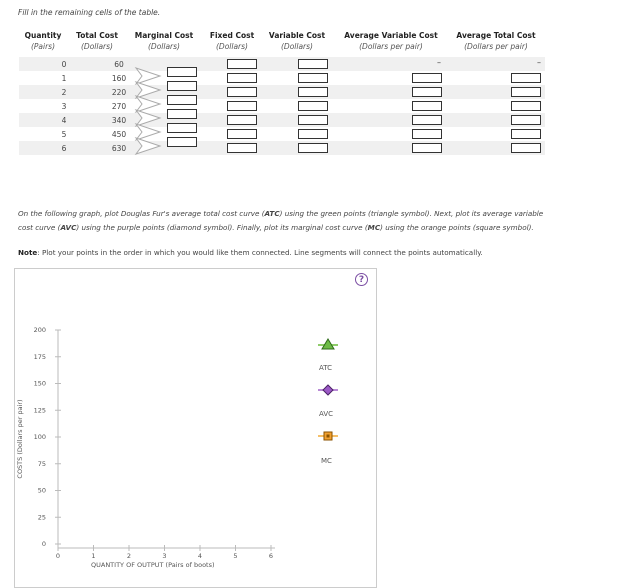 The width and height of the screenshot is (617, 588). I want to click on triangle-icon, so click(328, 344).